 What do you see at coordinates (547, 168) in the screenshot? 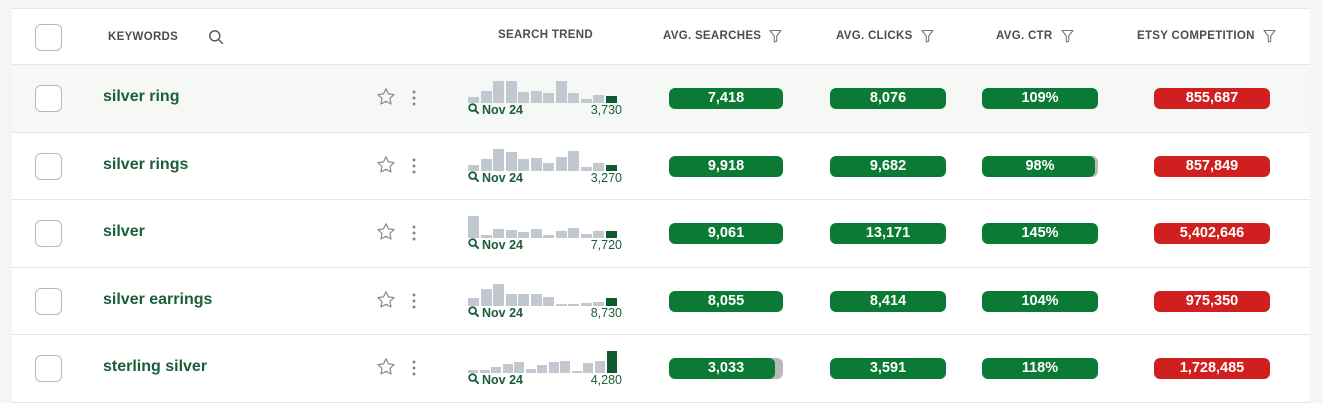
I see `search-trend-sparkline: Nov 24 3,270` at bounding box center [547, 168].